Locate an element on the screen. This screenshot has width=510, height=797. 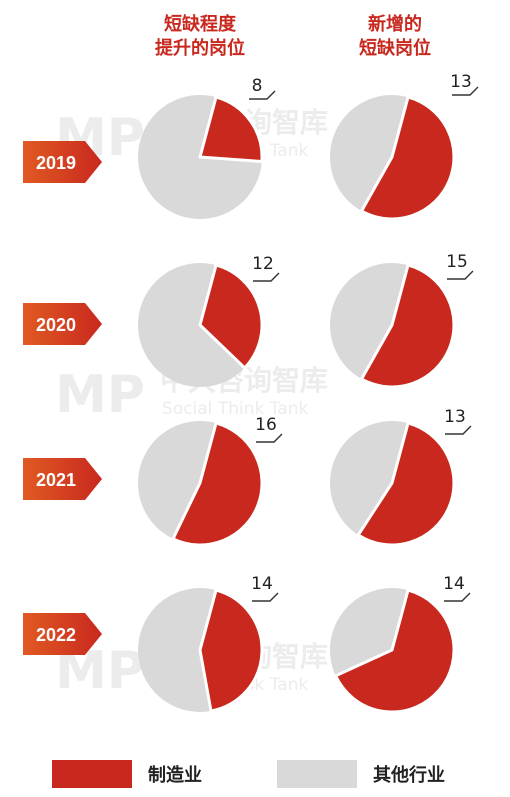
column-title-1-line2: 提升的岗位 is located at coordinates (200, 48).